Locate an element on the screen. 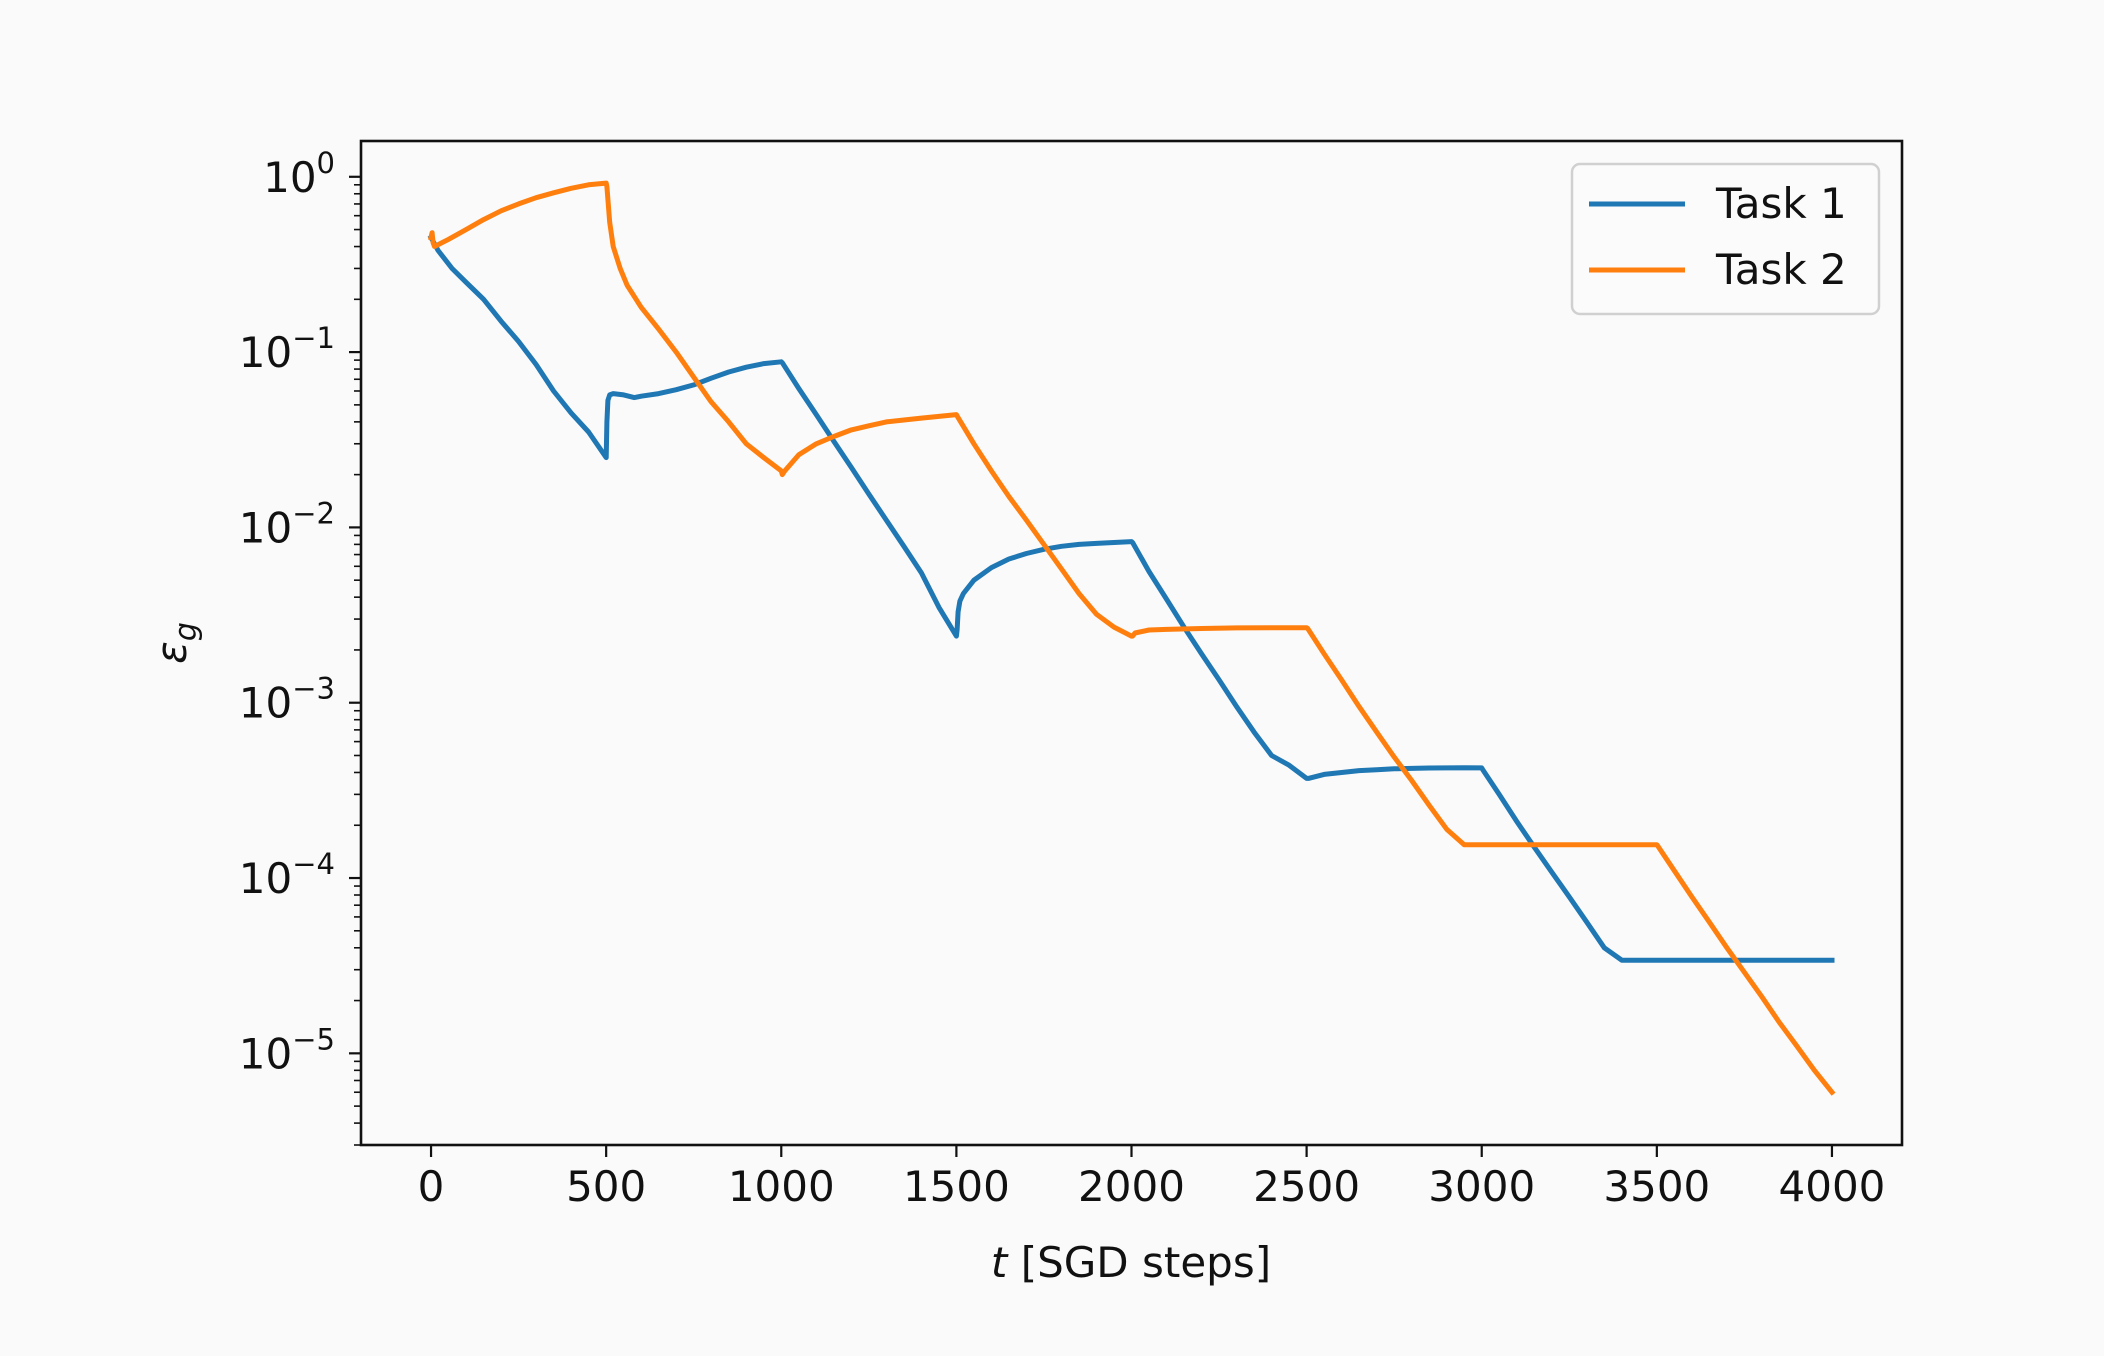 Image resolution: width=2104 pixels, height=1356 pixels. legend-label-task-2: Task 2 is located at coordinates (1781, 269).